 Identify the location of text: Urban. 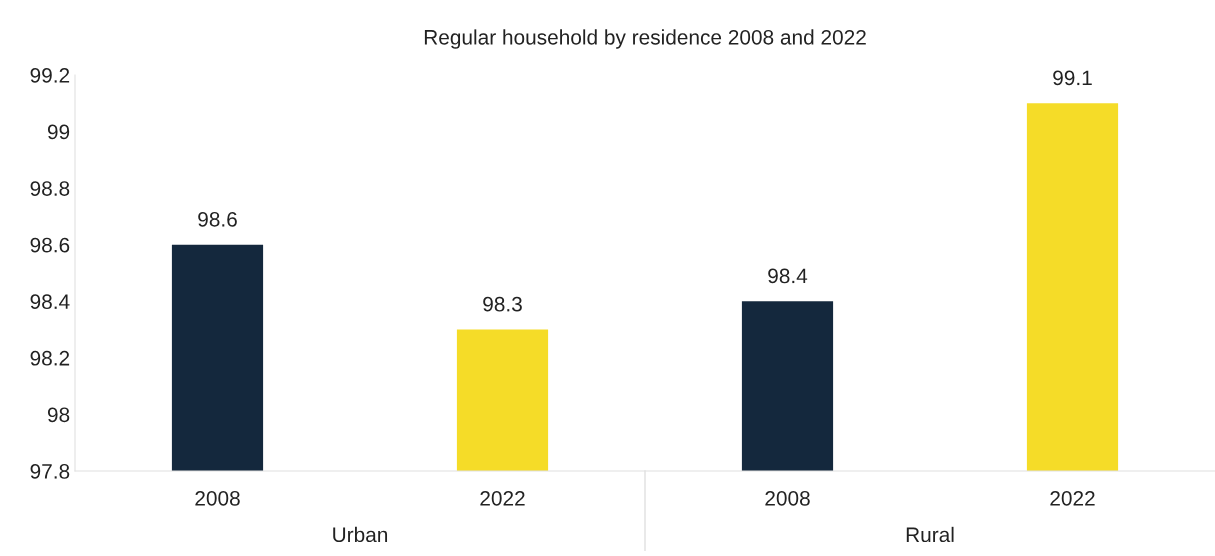
(360, 534).